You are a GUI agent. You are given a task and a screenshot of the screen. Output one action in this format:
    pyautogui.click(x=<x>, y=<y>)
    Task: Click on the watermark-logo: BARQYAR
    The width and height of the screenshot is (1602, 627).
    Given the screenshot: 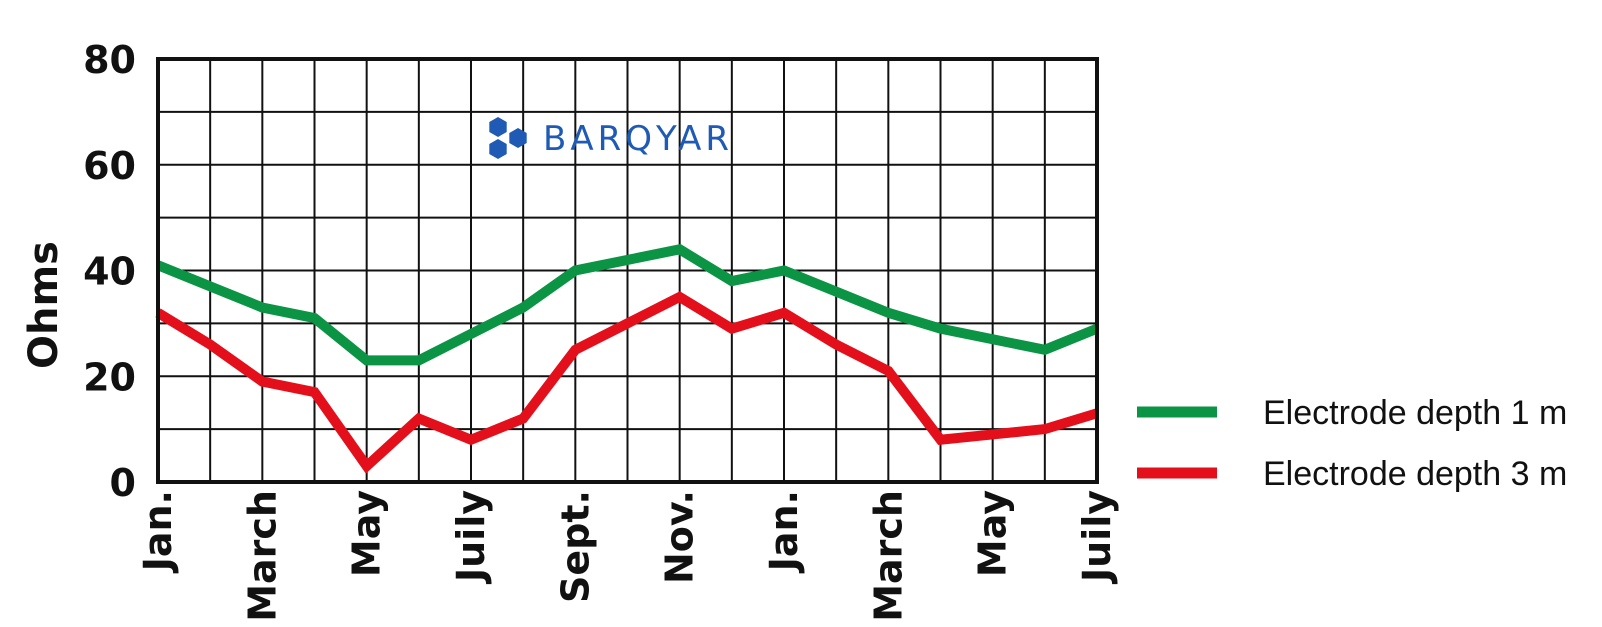 What is the action you would take?
    pyautogui.click(x=611, y=138)
    